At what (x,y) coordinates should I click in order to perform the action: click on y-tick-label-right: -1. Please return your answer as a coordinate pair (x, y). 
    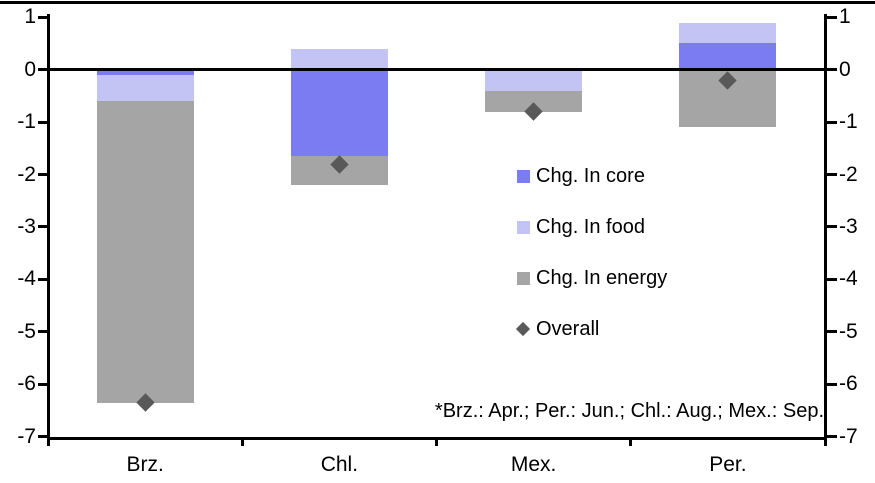
    Looking at the image, I should click on (848, 122).